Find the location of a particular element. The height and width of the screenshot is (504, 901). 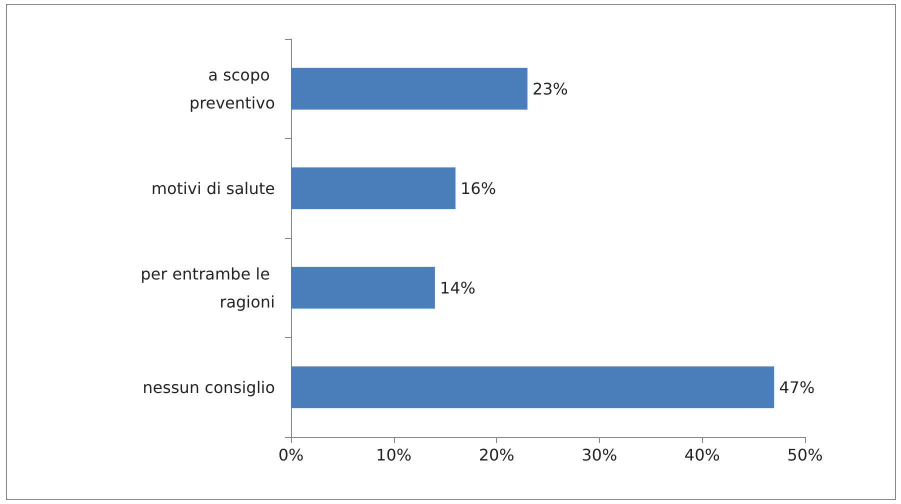

x-tick-label: 0% is located at coordinates (291, 455).